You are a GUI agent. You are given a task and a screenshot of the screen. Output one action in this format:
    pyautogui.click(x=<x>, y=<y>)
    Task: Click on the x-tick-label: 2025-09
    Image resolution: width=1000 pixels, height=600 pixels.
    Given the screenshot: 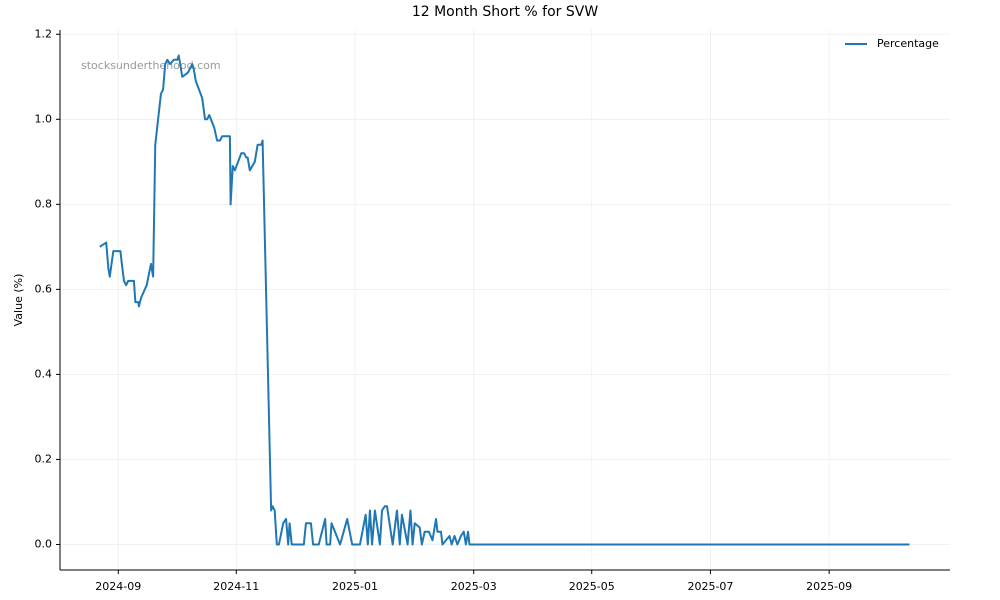 What is the action you would take?
    pyautogui.click(x=829, y=586)
    